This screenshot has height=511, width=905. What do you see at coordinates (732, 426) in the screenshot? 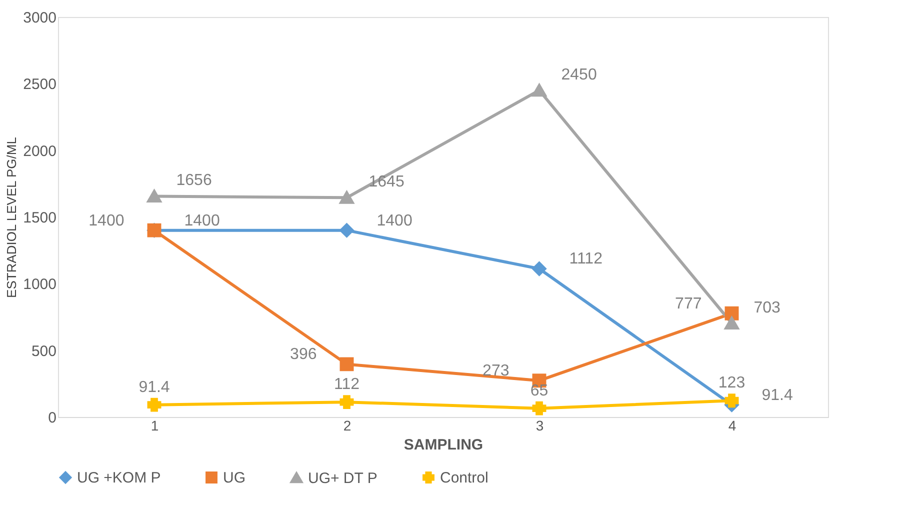
I see `x-tick-label: 4` at bounding box center [732, 426].